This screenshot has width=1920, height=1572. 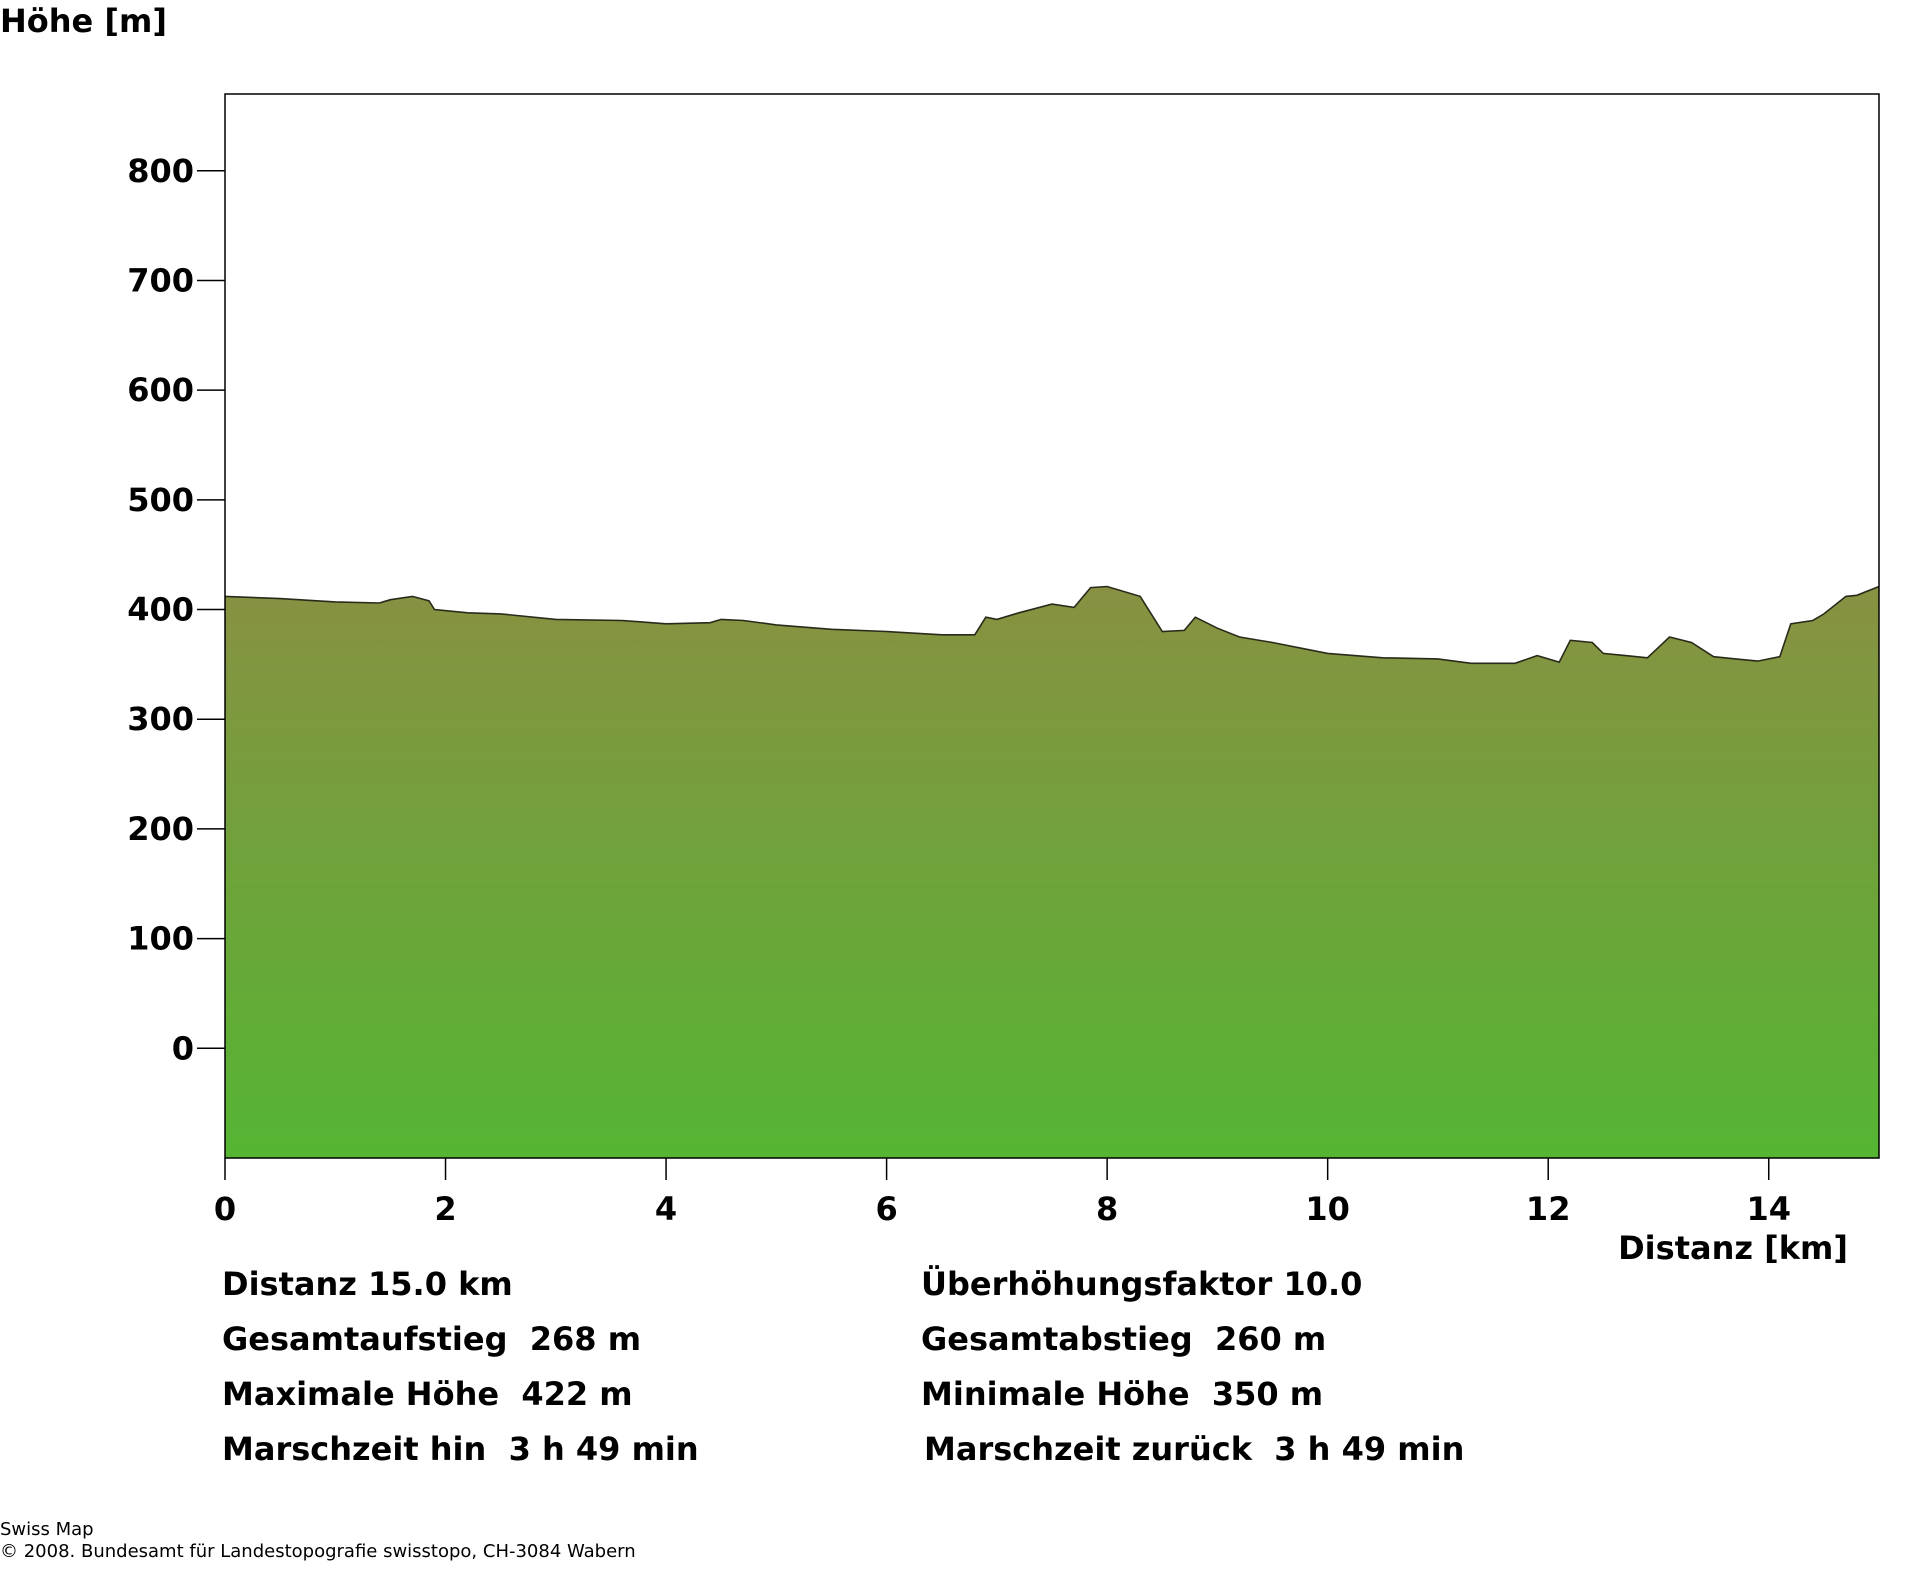 What do you see at coordinates (1122, 1394) in the screenshot?
I see `stat-min-elevation: Minimale Höhe 350 m` at bounding box center [1122, 1394].